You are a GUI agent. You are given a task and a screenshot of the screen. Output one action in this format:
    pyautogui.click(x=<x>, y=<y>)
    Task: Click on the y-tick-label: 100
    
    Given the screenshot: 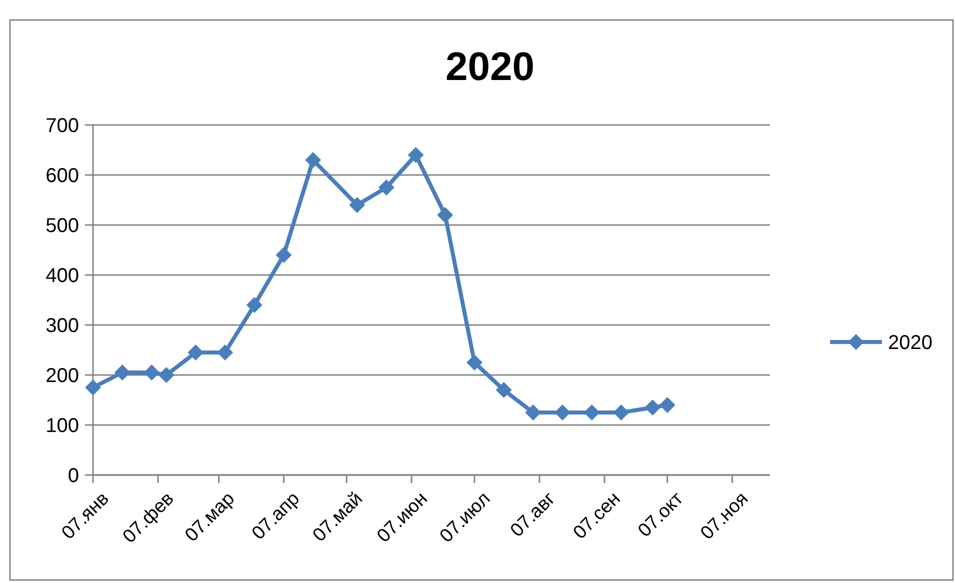 What is the action you would take?
    pyautogui.click(x=62, y=426)
    